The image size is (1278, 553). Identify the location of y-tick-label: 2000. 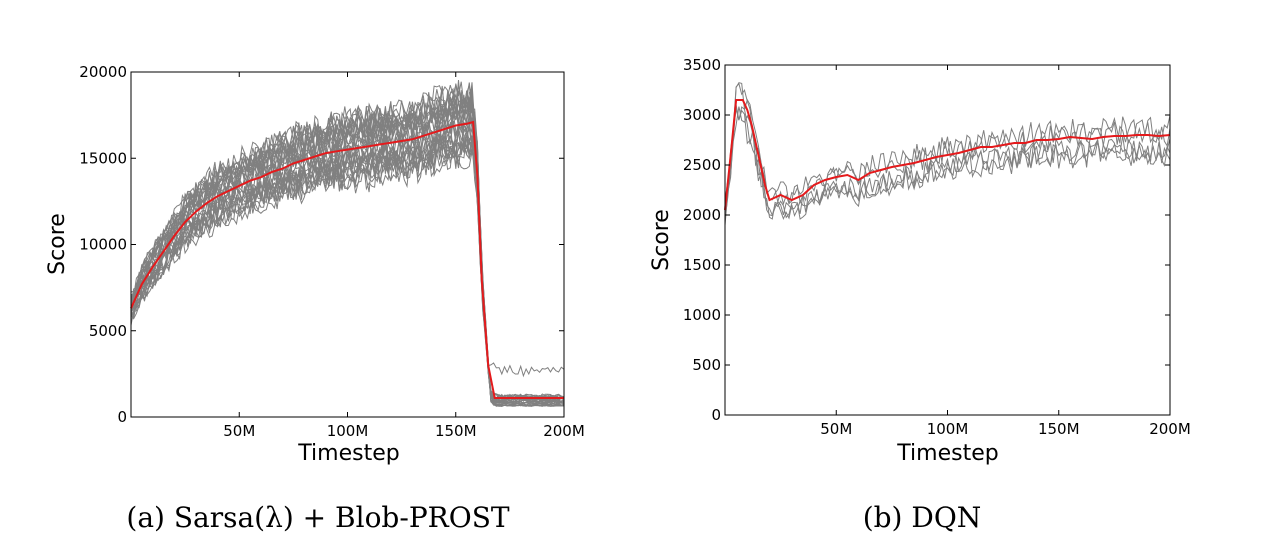
(702, 215).